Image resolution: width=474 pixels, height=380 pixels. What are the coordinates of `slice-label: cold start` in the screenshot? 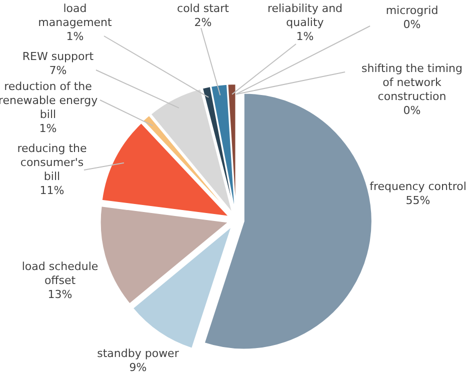 It's located at (203, 8).